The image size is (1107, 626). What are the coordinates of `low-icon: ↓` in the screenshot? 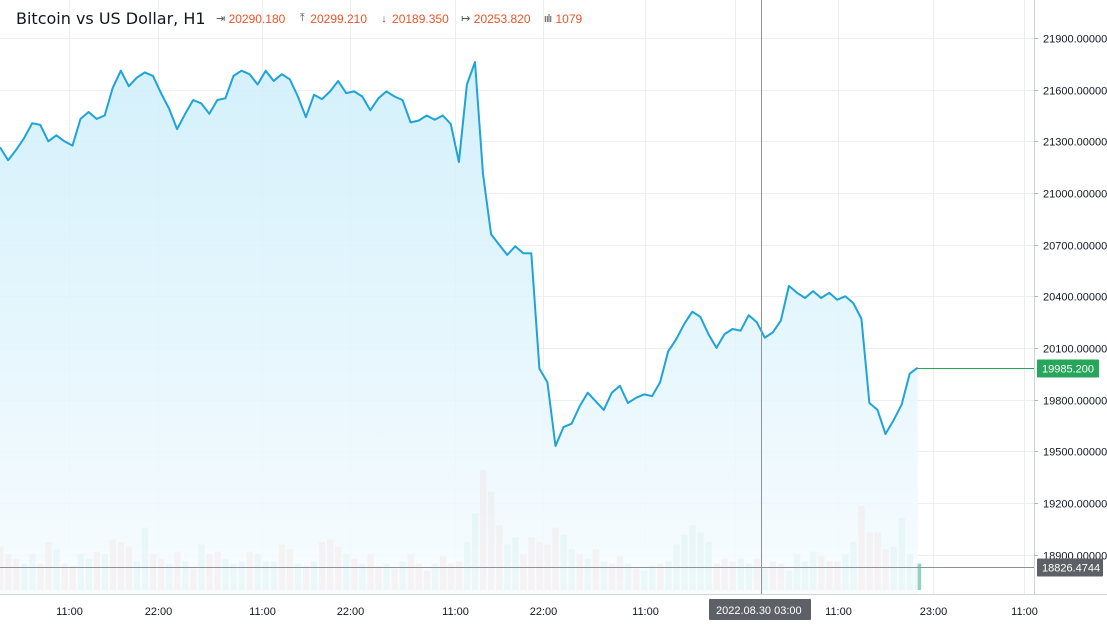 It's located at (384, 18).